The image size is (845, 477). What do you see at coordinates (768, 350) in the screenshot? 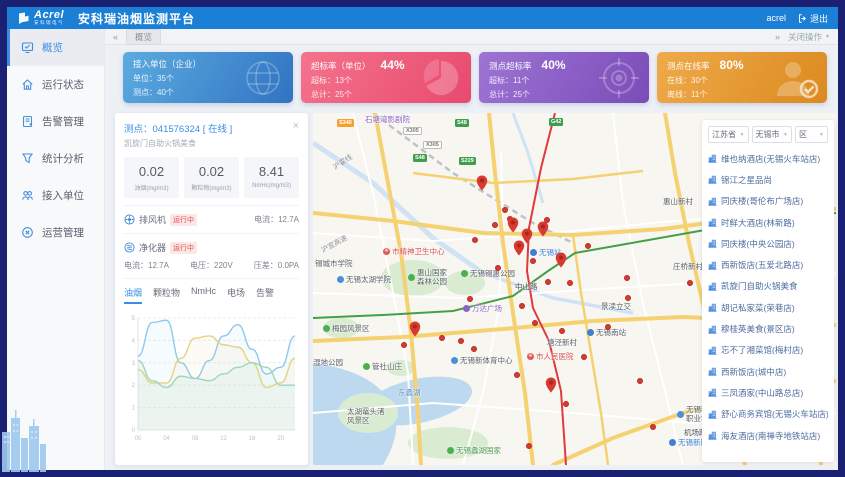
I see `restaurant-list-item: 忘不了湘菜馆(梅村店)` at bounding box center [768, 350].